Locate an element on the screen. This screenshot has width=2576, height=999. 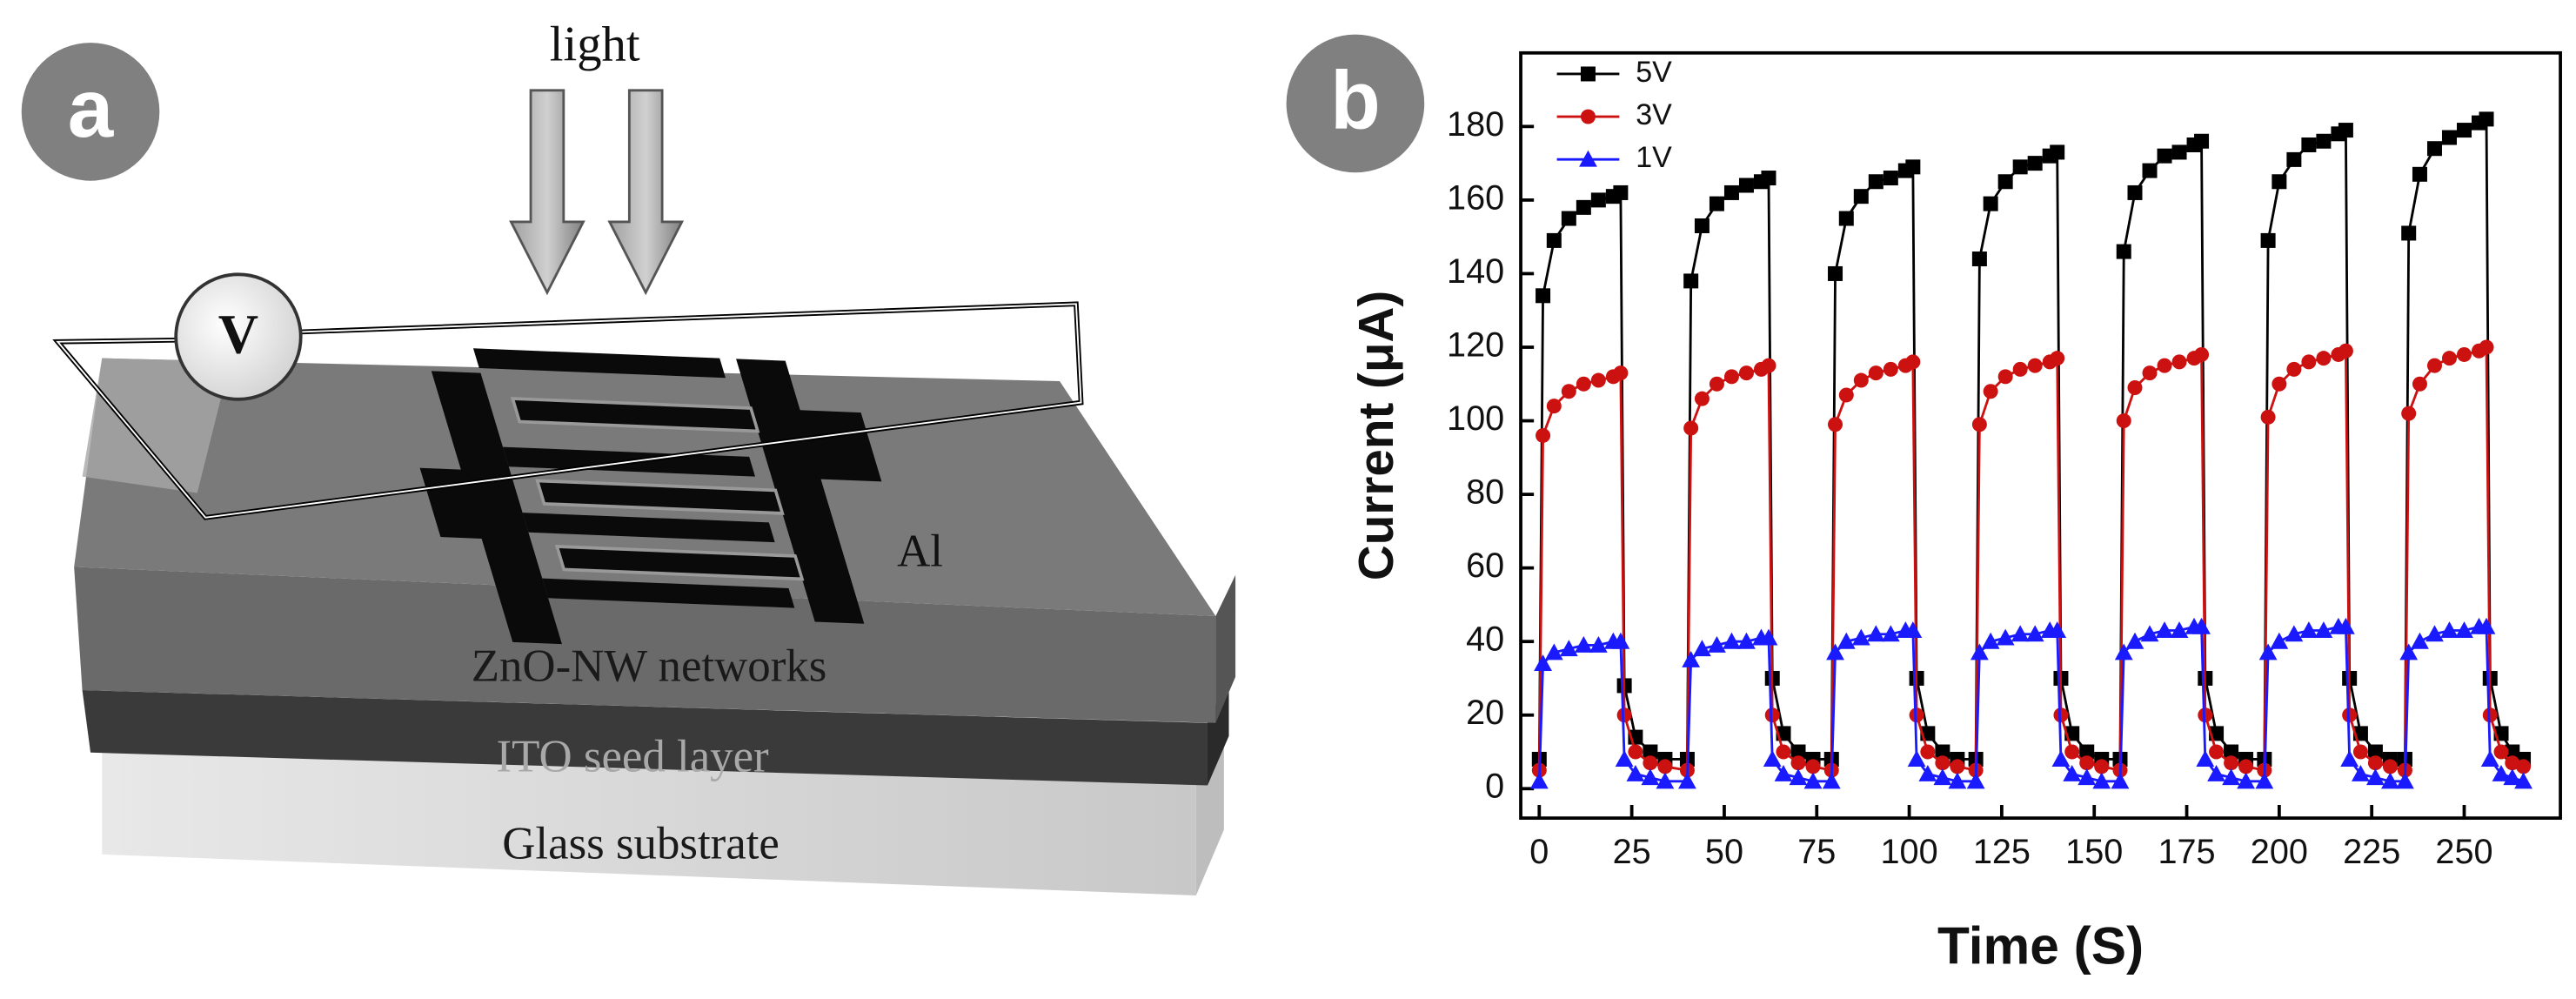
panel-label: a is located at coordinates (91, 109).